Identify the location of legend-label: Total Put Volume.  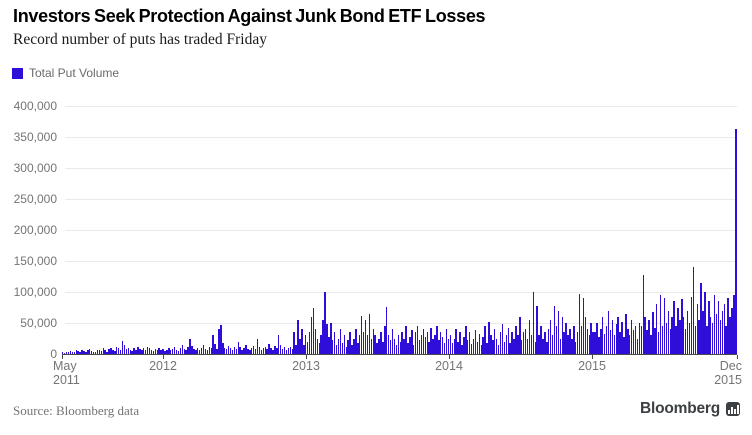
(74, 73).